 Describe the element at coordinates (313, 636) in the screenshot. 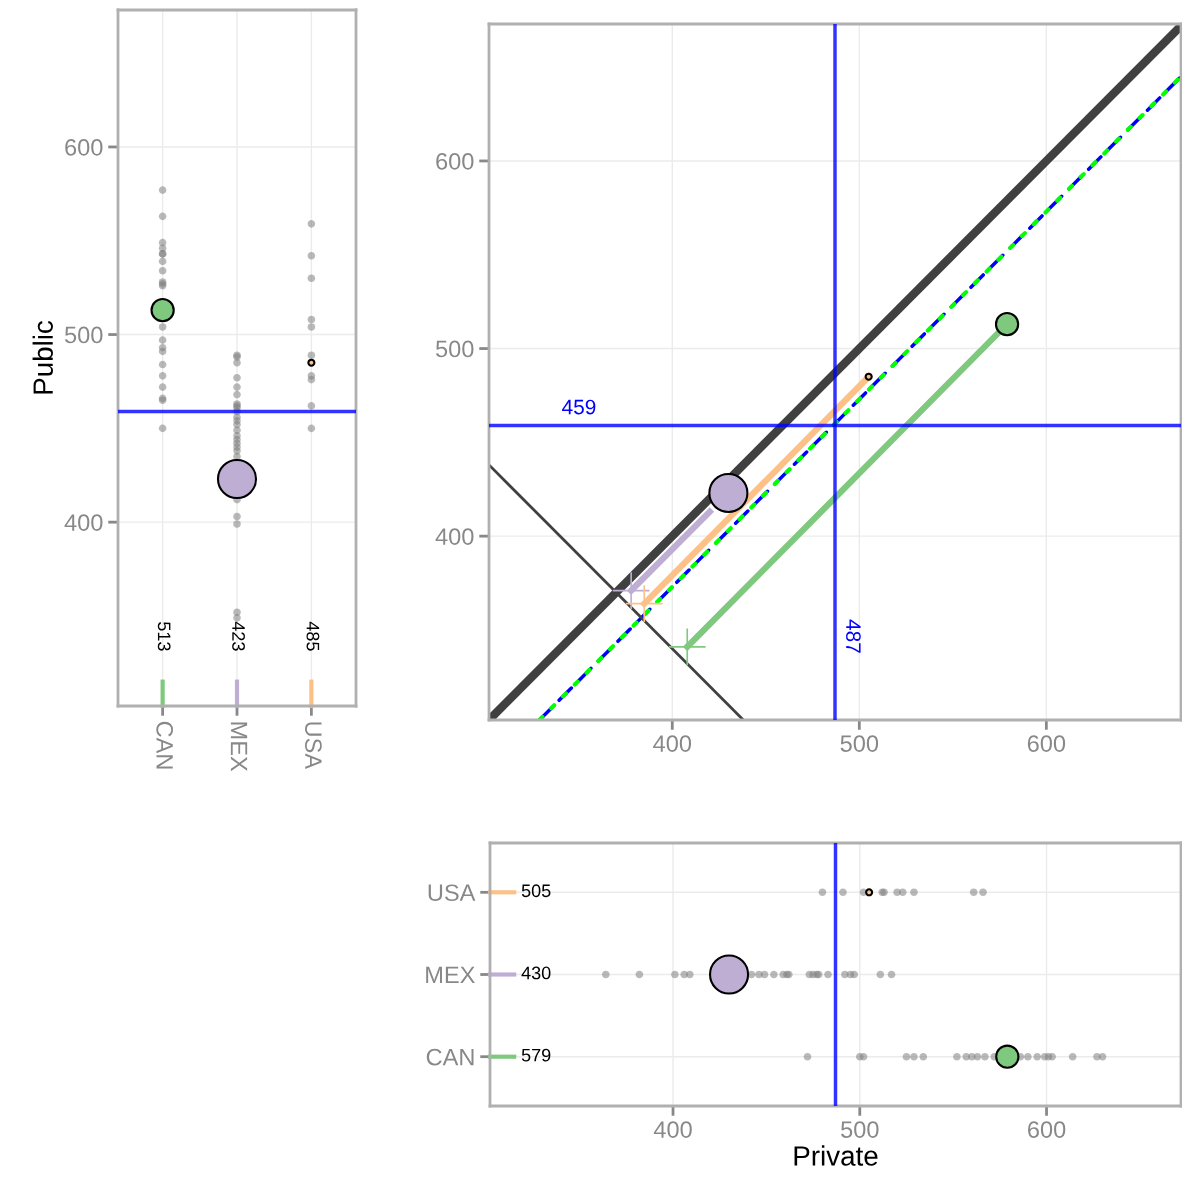

I see `annotation: 485` at that location.